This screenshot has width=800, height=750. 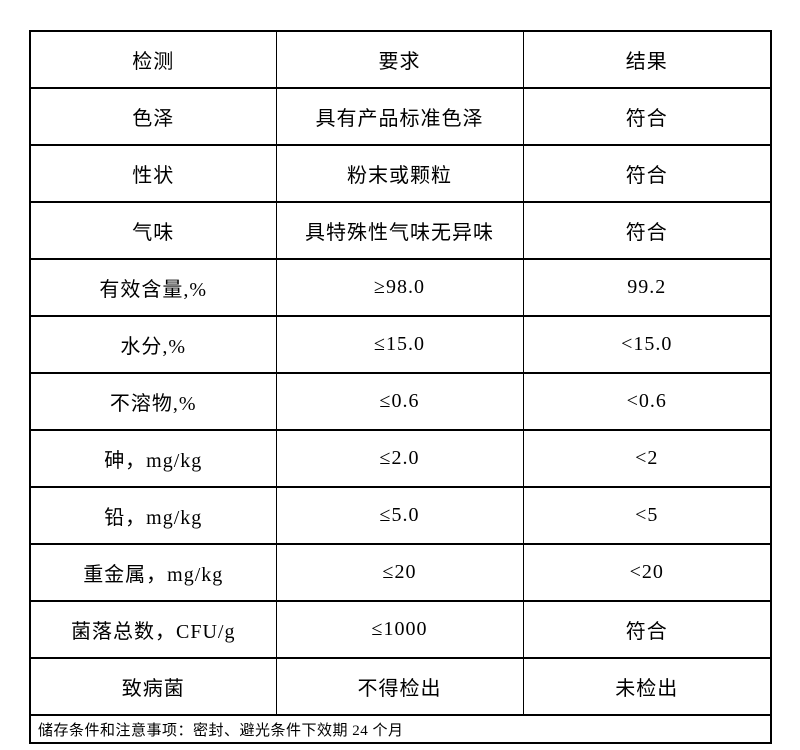 I want to click on header-test: 检测, so click(x=153, y=59).